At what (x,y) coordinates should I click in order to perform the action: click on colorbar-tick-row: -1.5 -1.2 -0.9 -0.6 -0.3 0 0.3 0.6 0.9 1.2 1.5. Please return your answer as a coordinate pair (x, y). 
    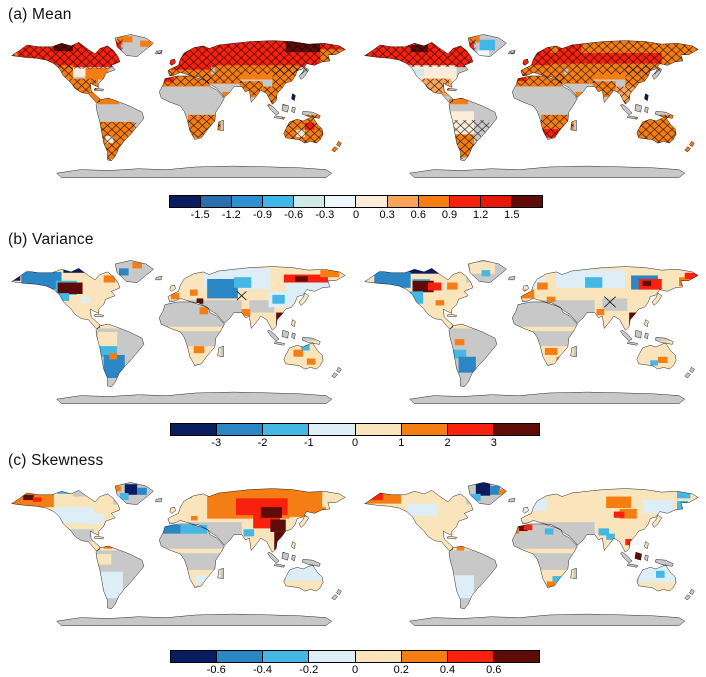
    Looking at the image, I should click on (356, 216).